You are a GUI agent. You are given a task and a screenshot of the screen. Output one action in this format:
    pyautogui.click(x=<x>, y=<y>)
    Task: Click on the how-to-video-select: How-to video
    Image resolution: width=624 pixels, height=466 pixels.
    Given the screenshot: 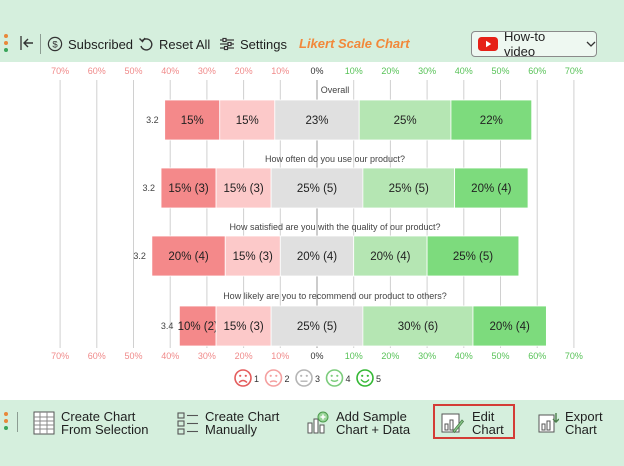 What is the action you would take?
    pyautogui.click(x=534, y=44)
    